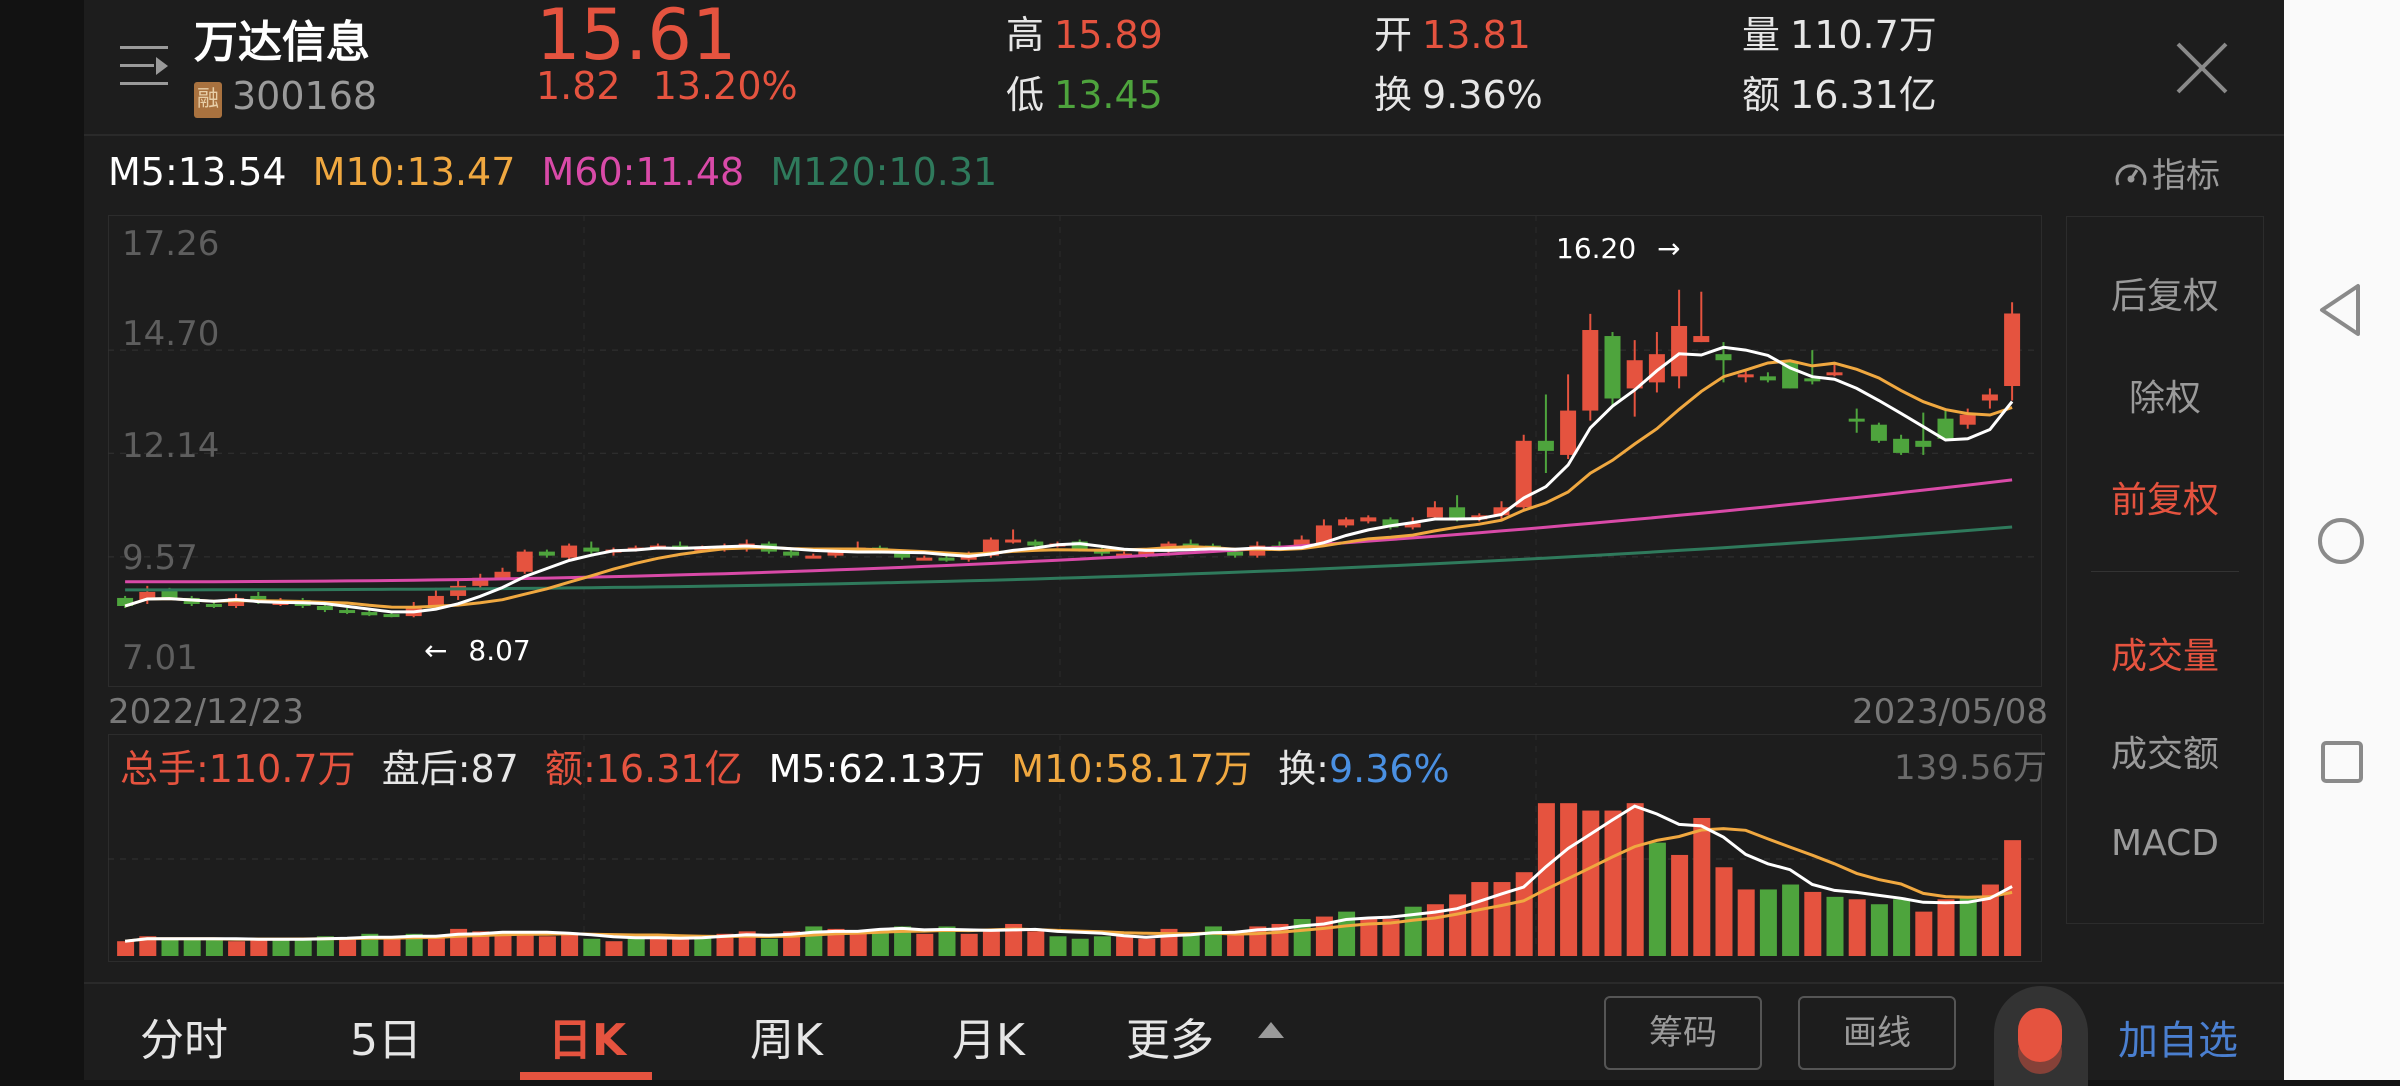 This screenshot has width=2400, height=1086. Describe the element at coordinates (578, 86) in the screenshot. I see `change-amount: 1.82` at that location.